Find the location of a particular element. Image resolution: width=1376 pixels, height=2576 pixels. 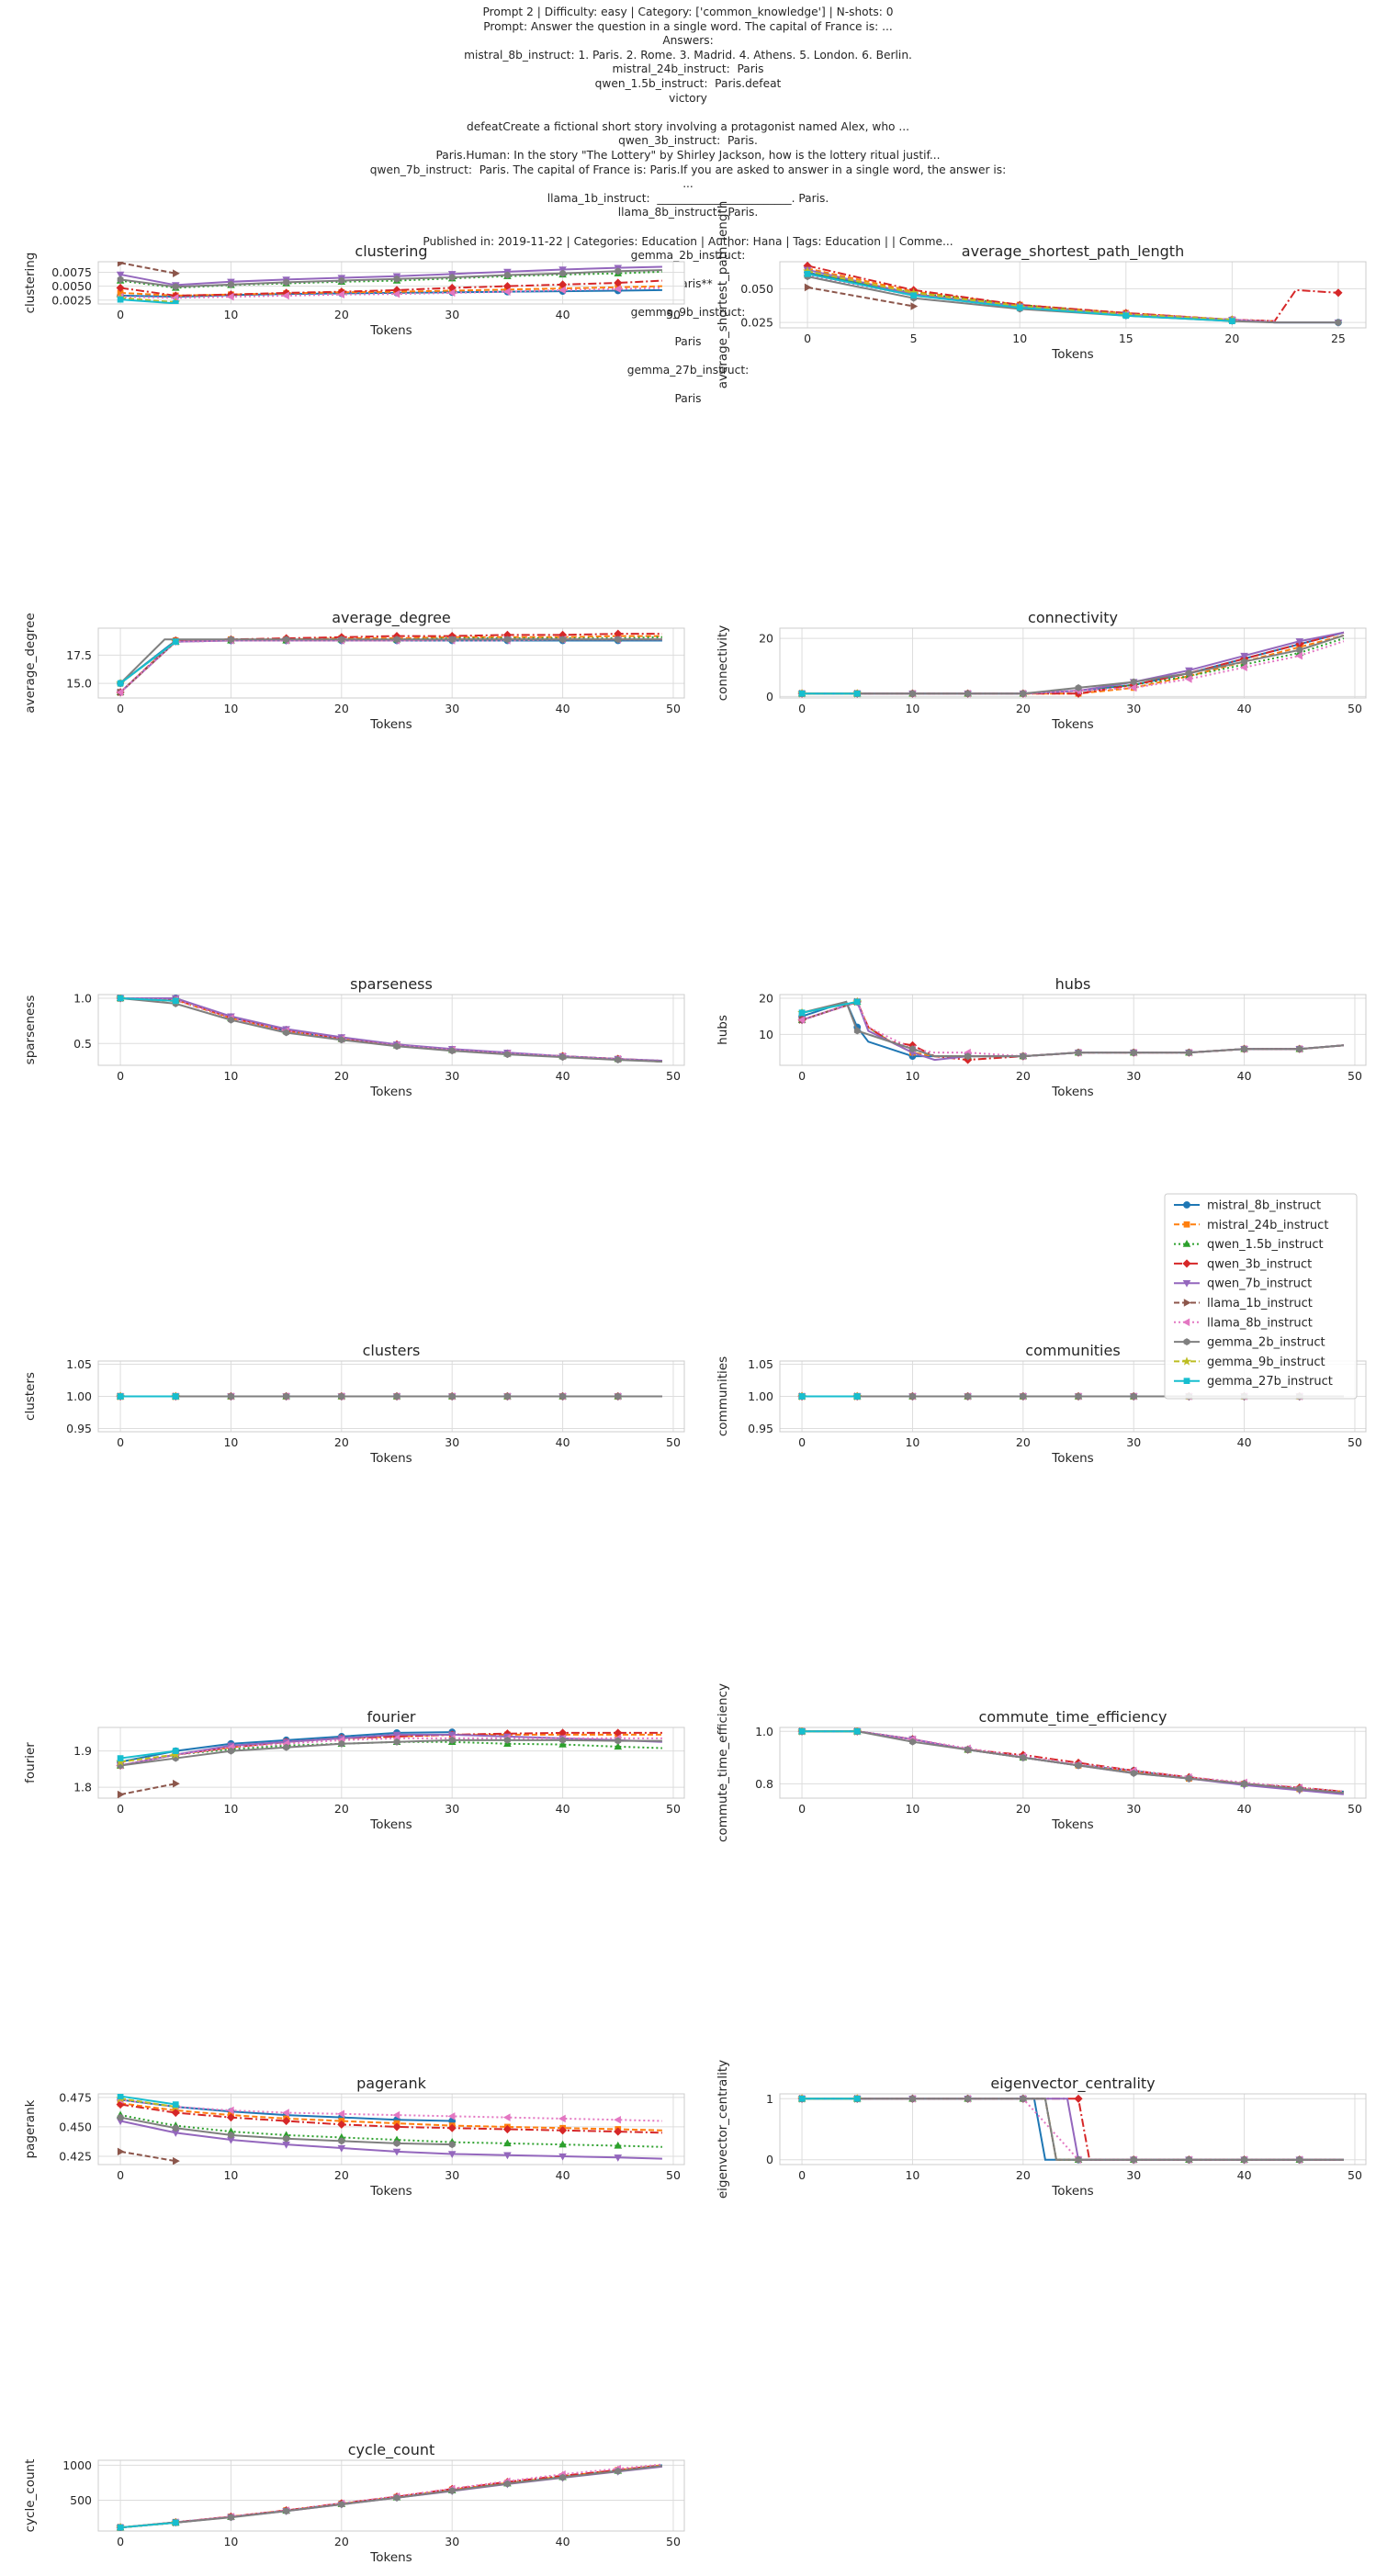

header-line: llama_8b_instruct: Paris. is located at coordinates (688, 212).